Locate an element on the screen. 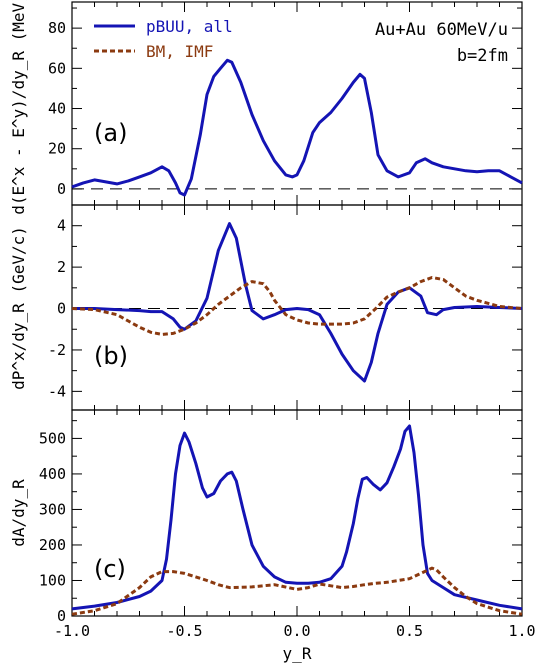 Image resolution: width=539 pixels, height=665 pixels. series-line-bm-imf-c is located at coordinates (297, 591).